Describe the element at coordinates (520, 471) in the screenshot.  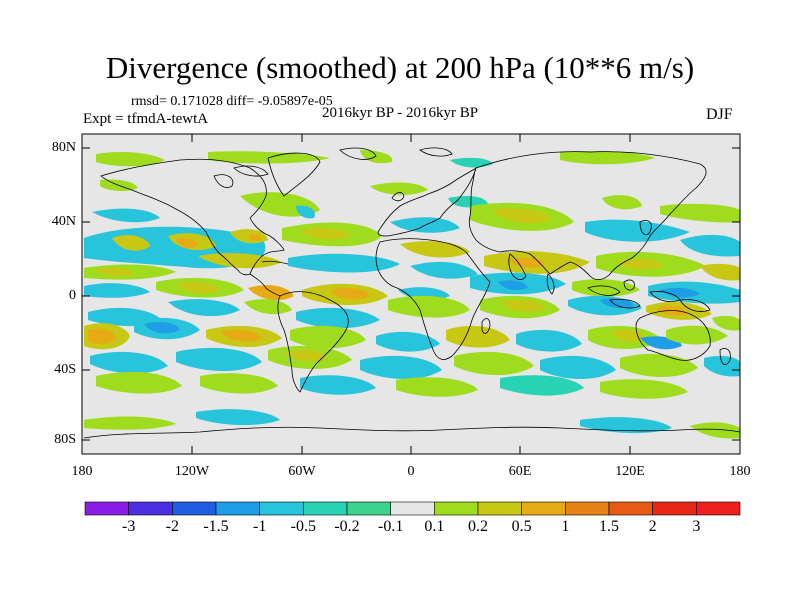
I see `lon-label: 60E` at that location.